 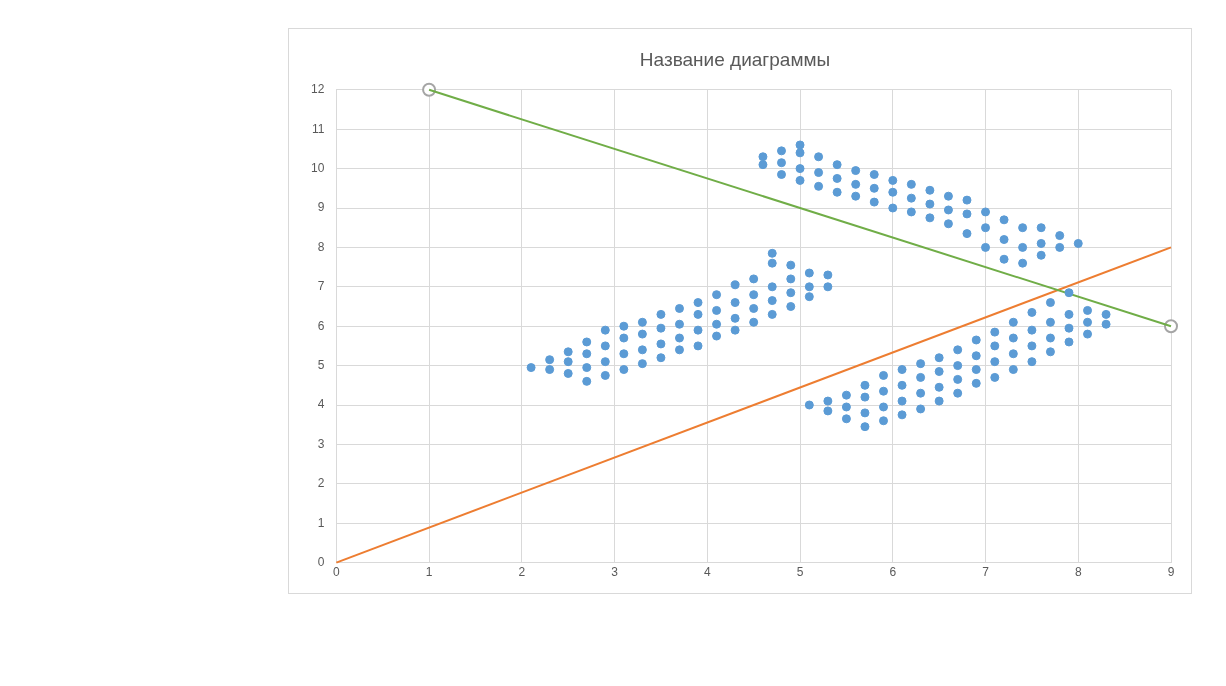 I want to click on chart-title: Название диаграммы, so click(x=735, y=59).